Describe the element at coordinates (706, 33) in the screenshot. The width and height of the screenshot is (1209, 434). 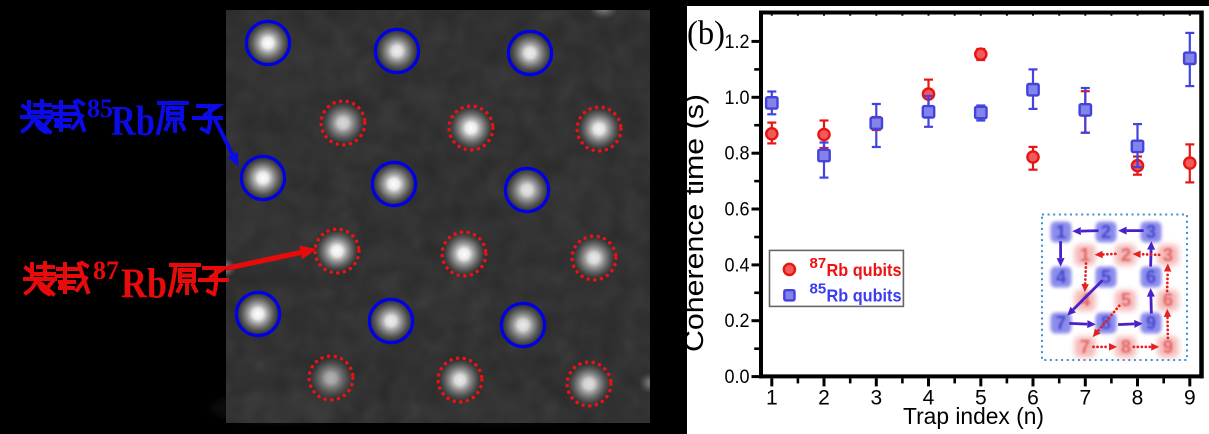
I see `svg-text: (b)` at that location.